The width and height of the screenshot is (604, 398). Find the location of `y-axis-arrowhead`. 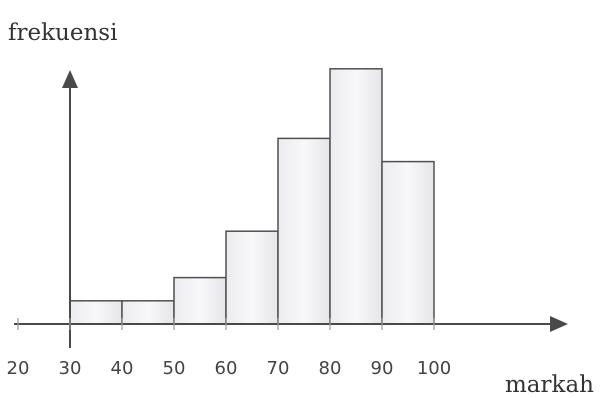

y-axis-arrowhead is located at coordinates (70, 79).